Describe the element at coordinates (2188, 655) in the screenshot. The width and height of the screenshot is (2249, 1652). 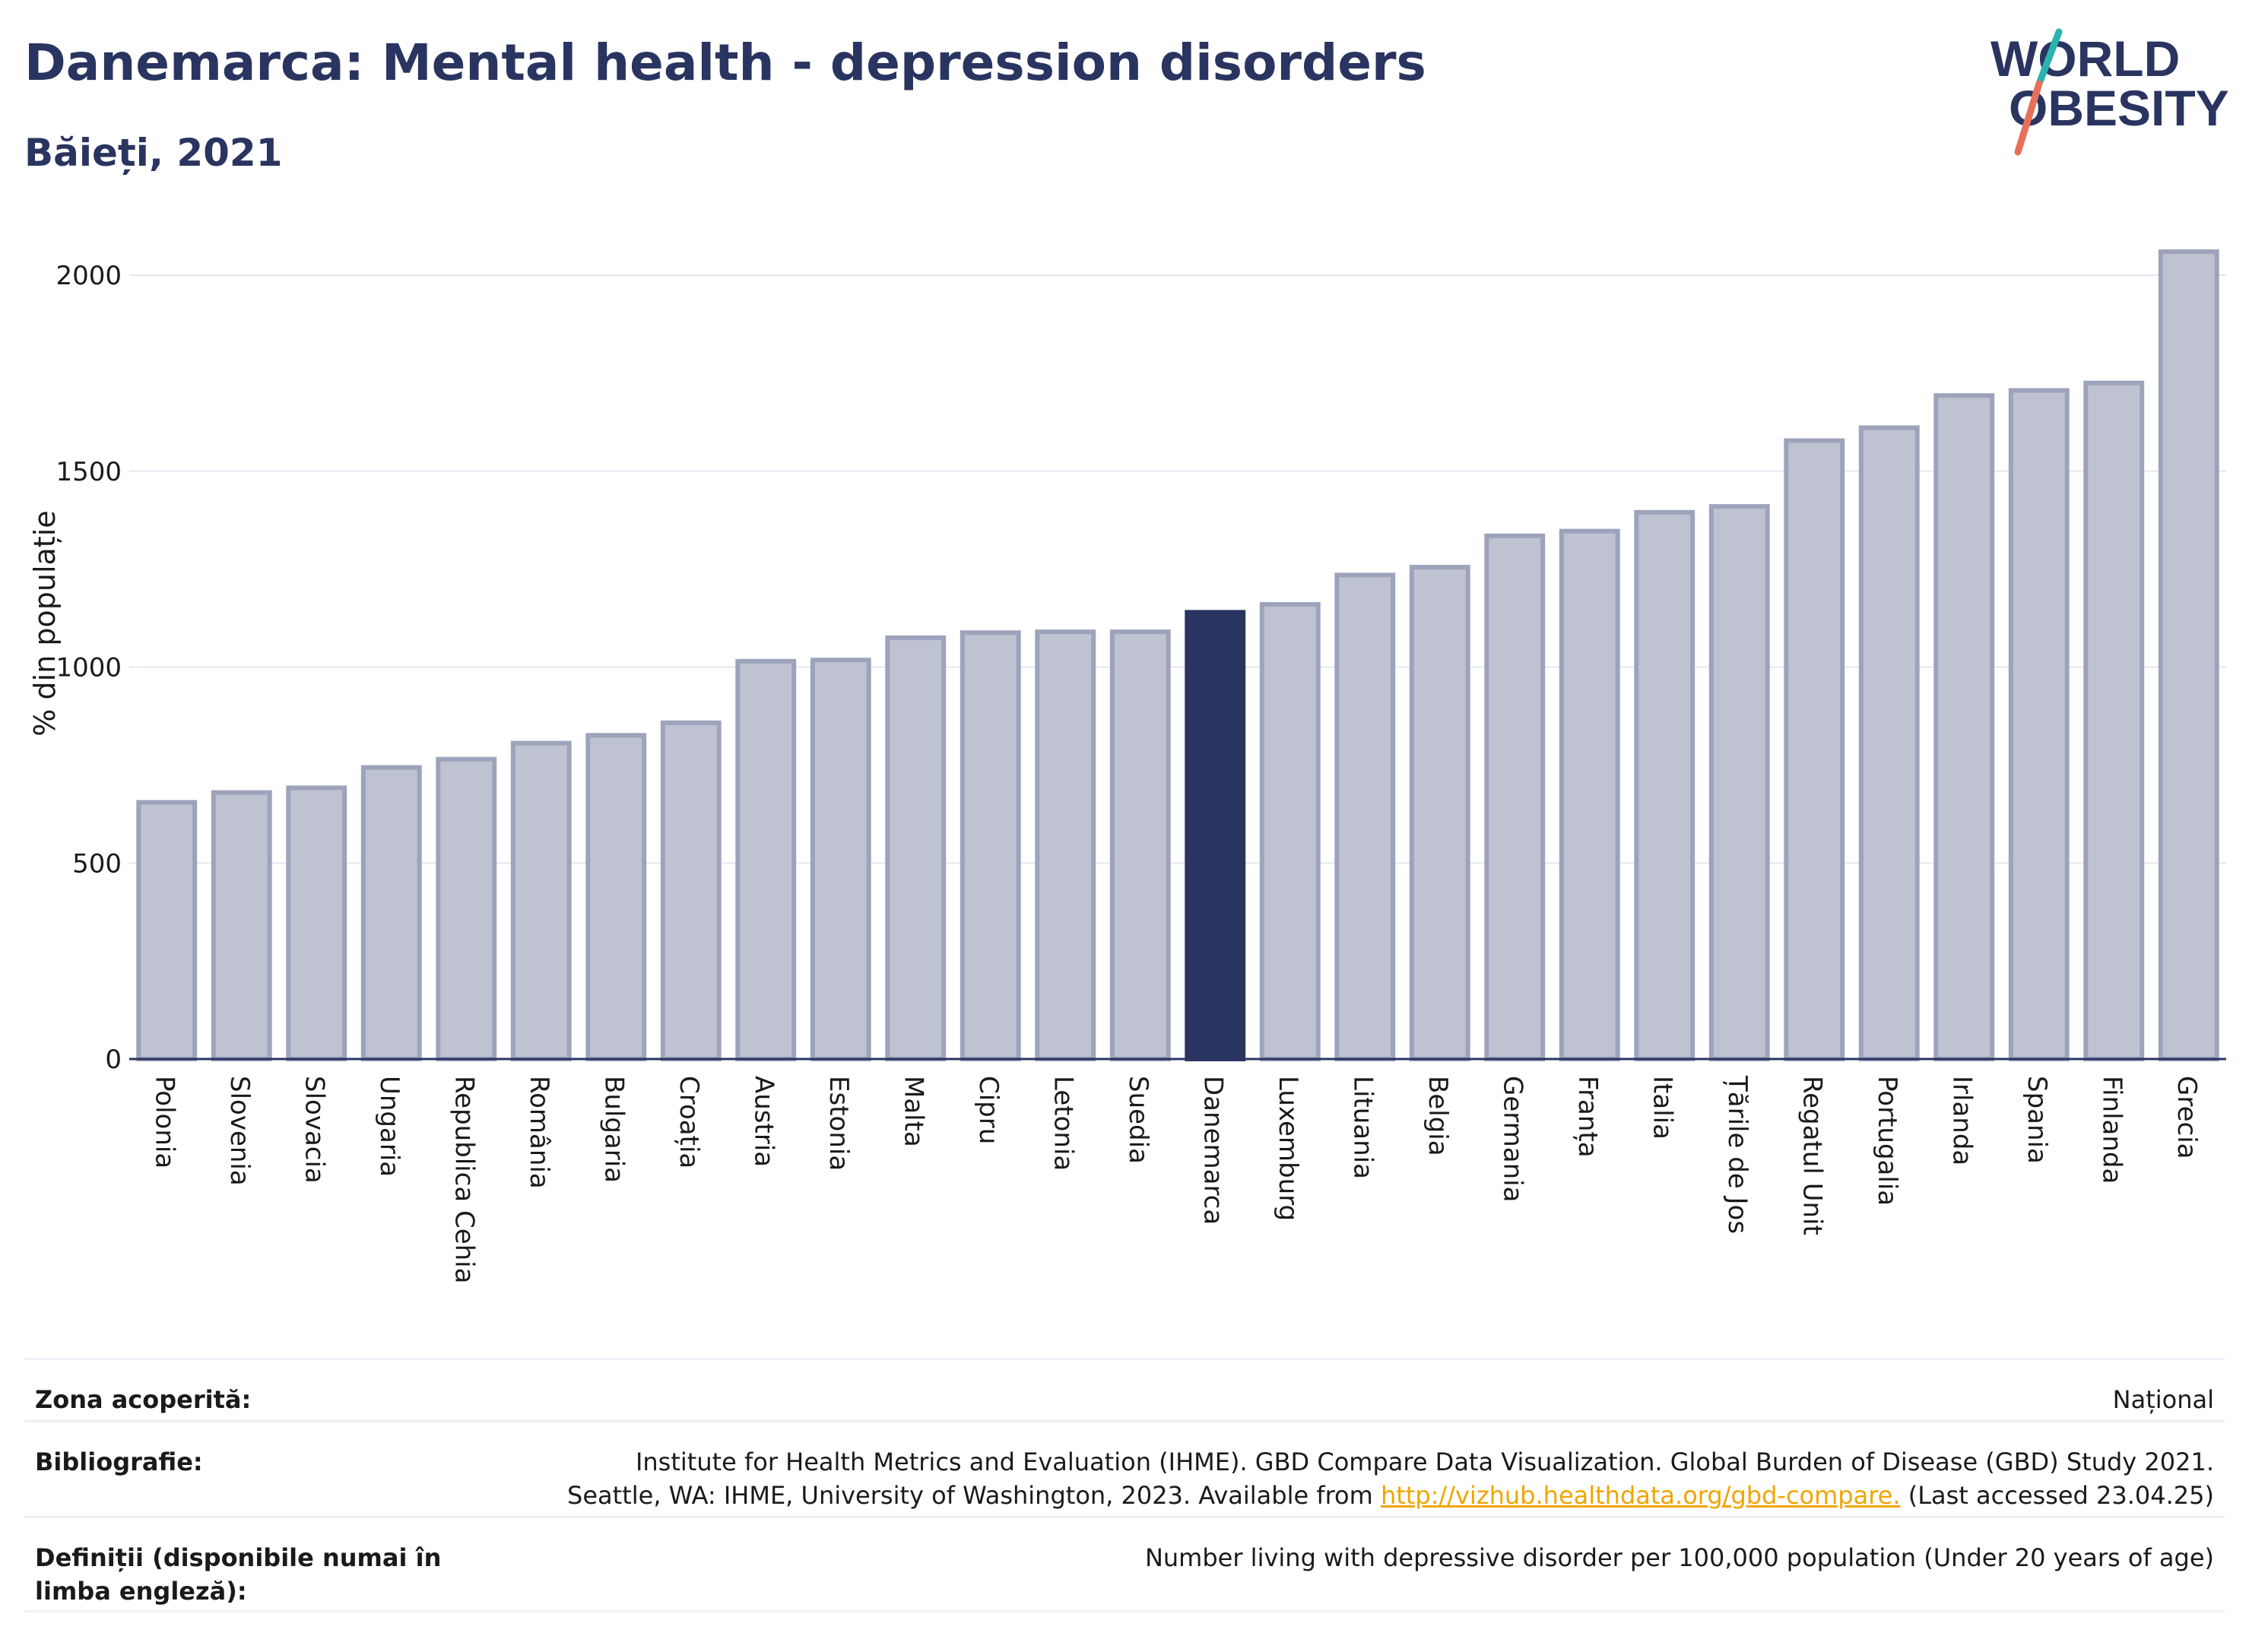
I see `bar-grecia` at that location.